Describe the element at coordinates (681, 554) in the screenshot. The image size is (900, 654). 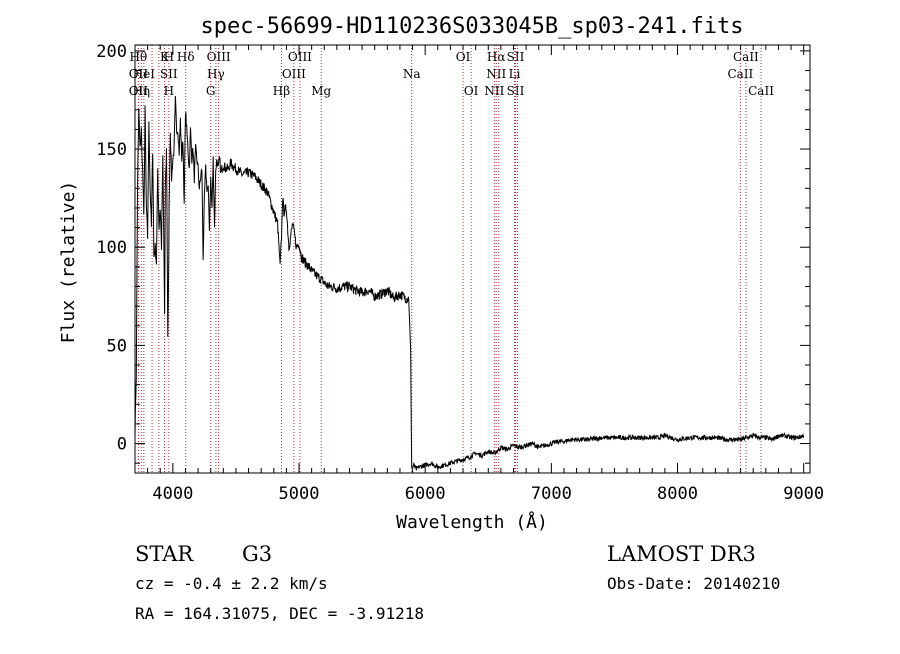
I see `survey-name: LAMOST DR3` at that location.